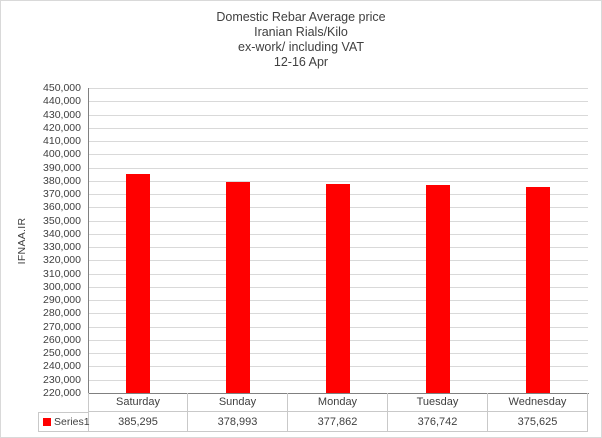 The width and height of the screenshot is (602, 438). I want to click on bar-wednesday, so click(538, 290).